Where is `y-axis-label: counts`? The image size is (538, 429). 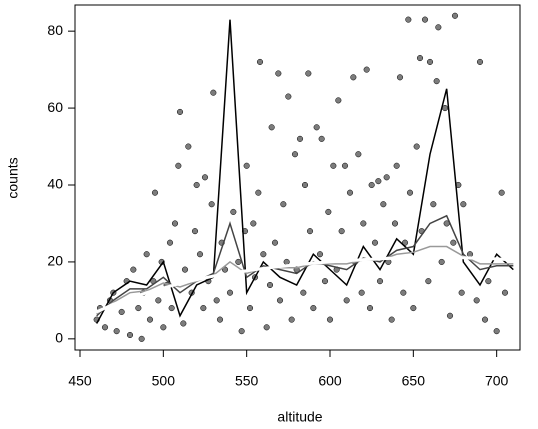 y-axis-label: counts is located at coordinates (13, 177).